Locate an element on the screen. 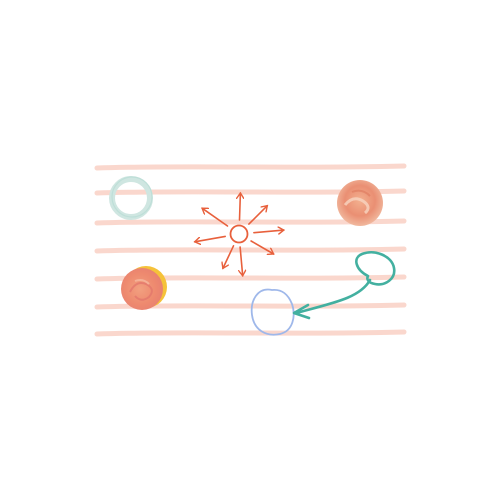 The width and height of the screenshot is (500, 500). sun-icon is located at coordinates (239, 234).